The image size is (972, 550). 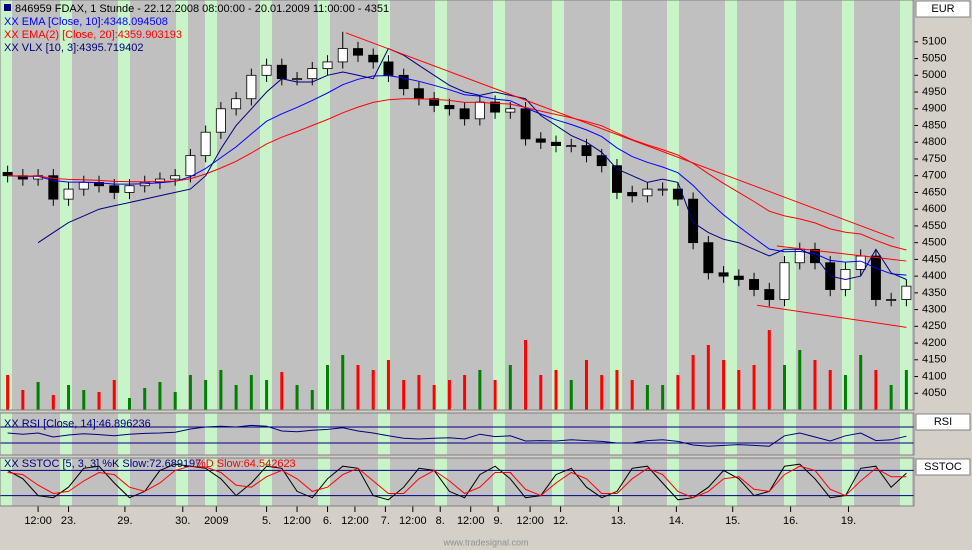 I want to click on footer: www.tradesignal.com, so click(x=485, y=542).